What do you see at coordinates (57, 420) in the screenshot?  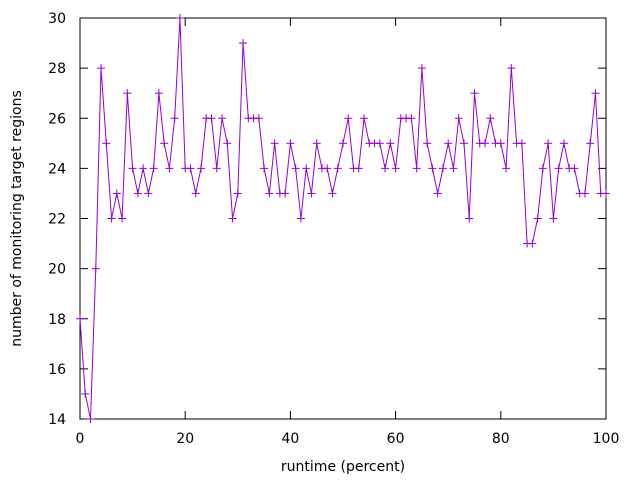 I see `y-tick-label: 14` at bounding box center [57, 420].